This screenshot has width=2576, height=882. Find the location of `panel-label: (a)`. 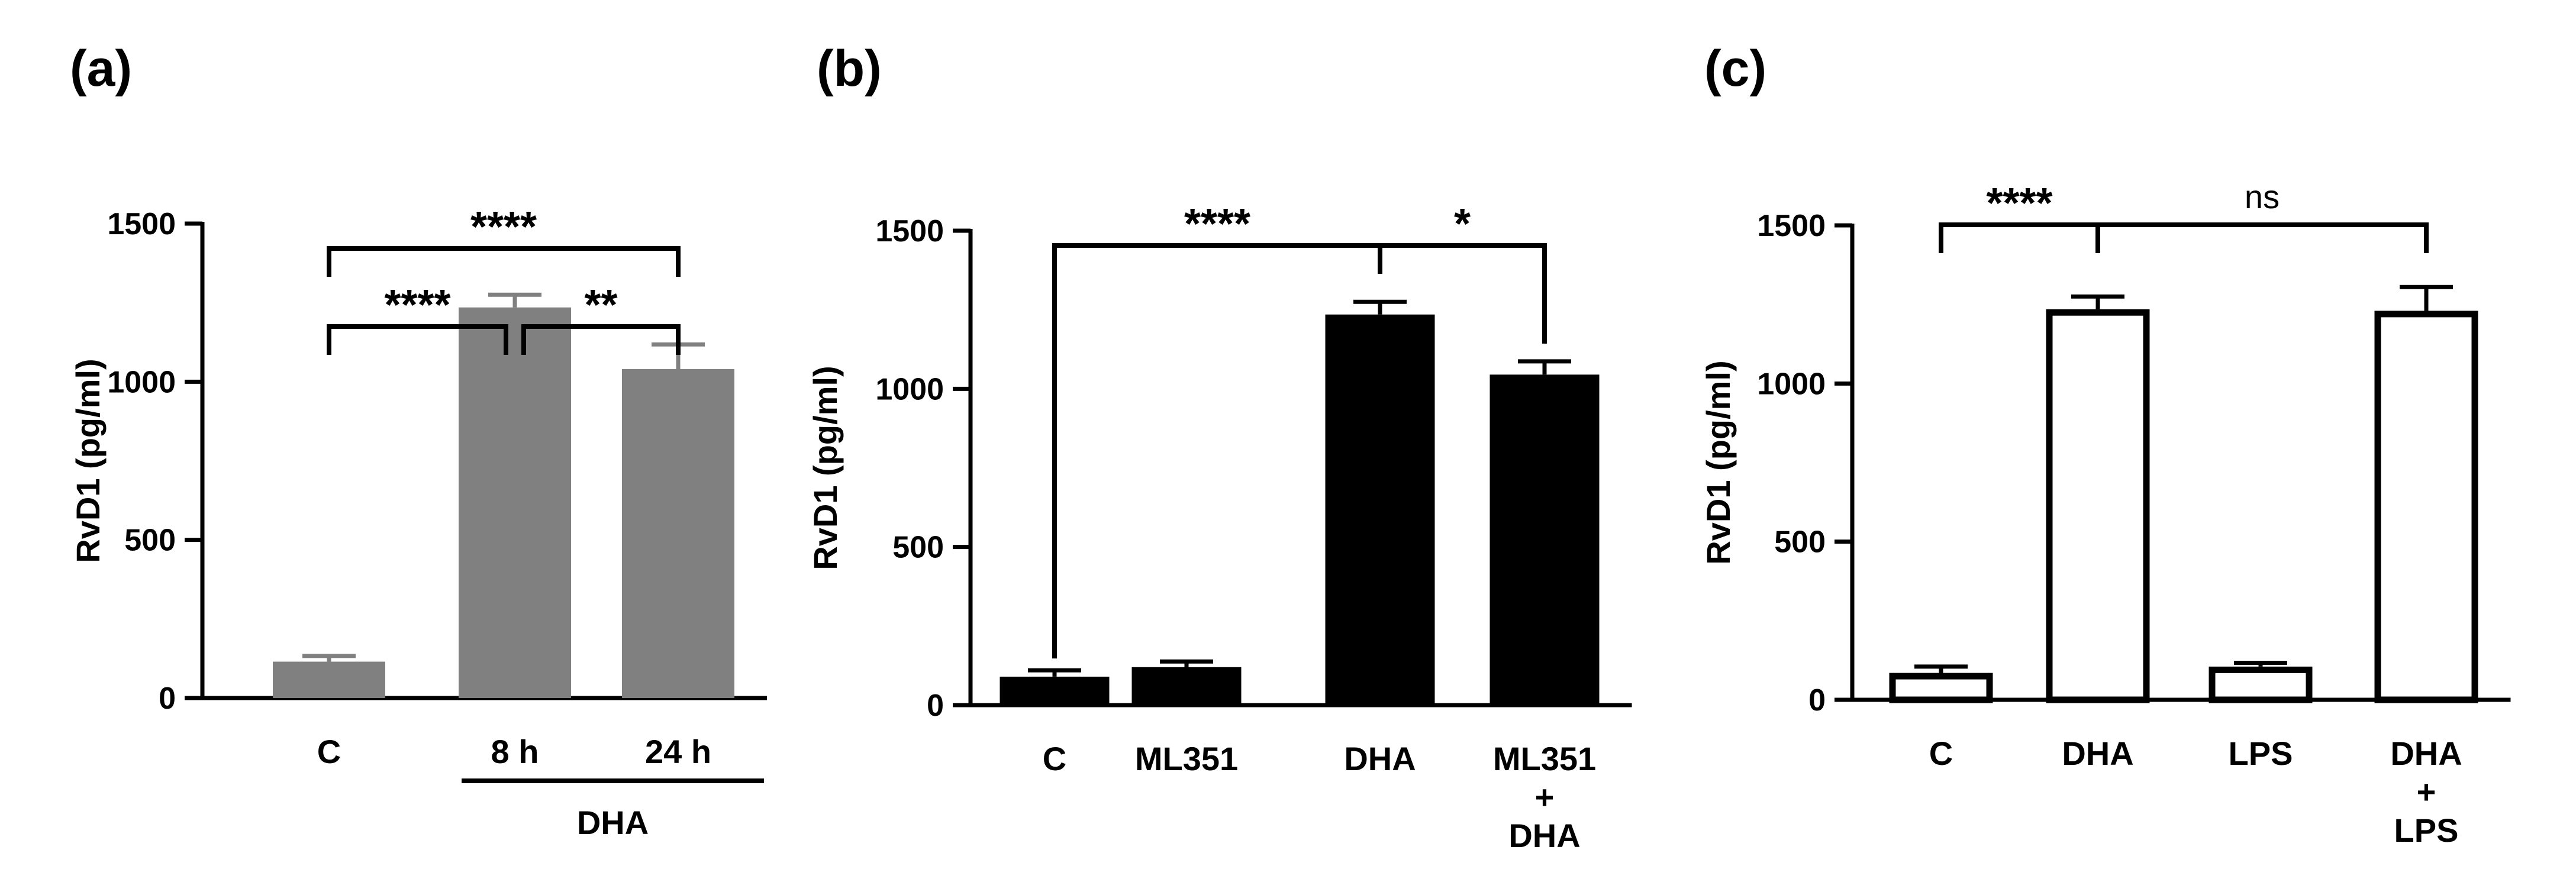

panel-label: (a) is located at coordinates (101, 68).